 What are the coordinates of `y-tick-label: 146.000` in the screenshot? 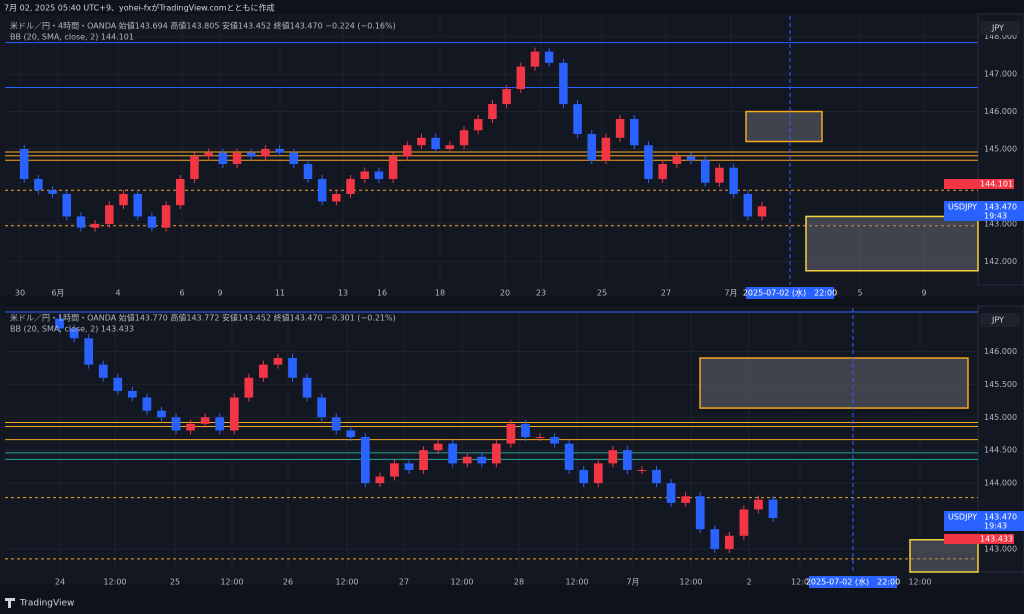 It's located at (1000, 351).